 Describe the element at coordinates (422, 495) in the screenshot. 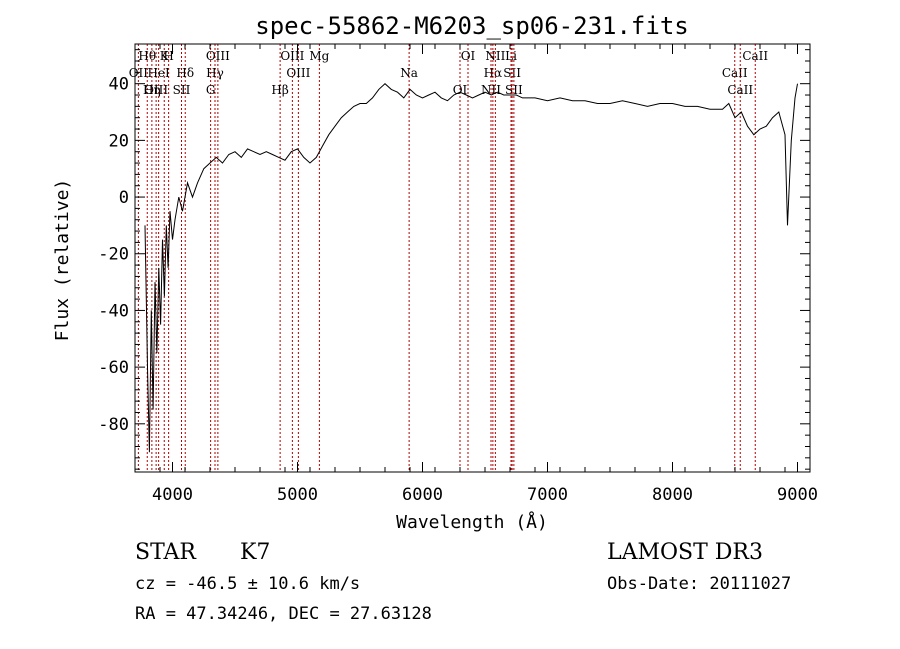

I see `x-tick-label: 6000` at that location.